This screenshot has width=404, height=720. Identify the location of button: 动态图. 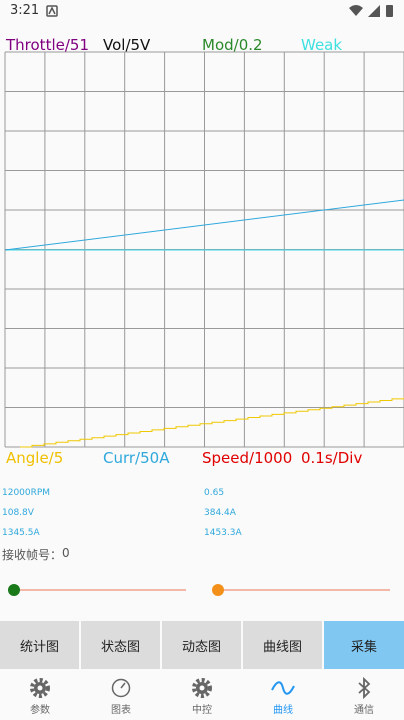
(201, 645).